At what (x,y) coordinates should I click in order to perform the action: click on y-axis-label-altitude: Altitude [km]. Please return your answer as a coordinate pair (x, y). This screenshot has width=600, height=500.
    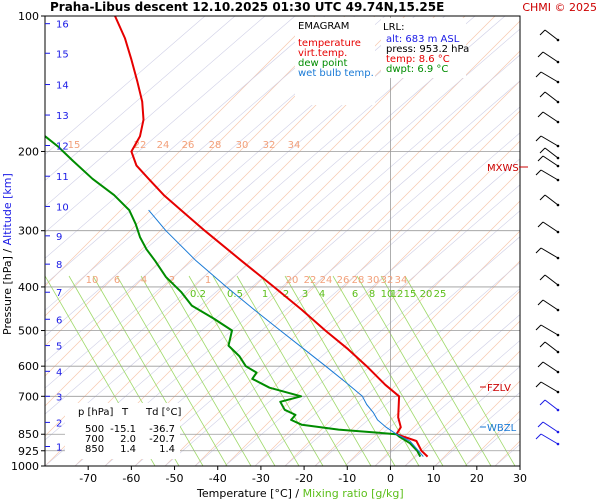
    Looking at the image, I should click on (7, 209).